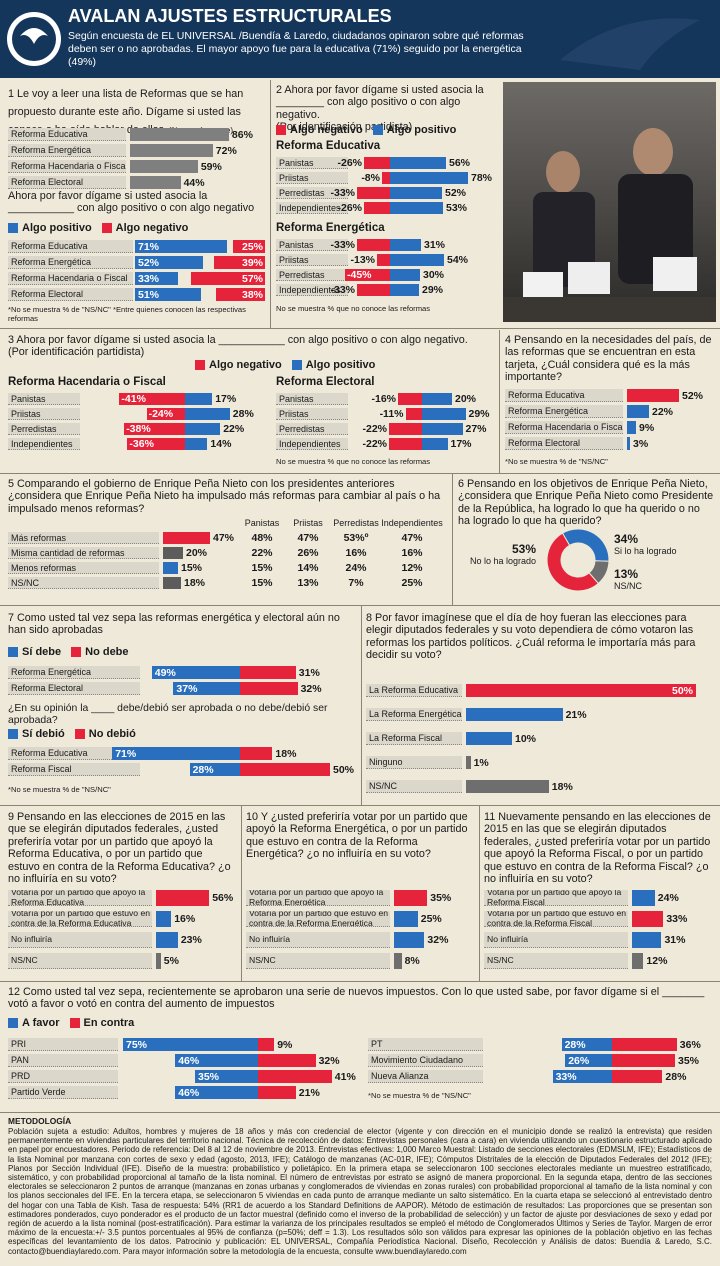 Image resolution: width=720 pixels, height=1266 pixels. What do you see at coordinates (345, 1076) in the screenshot?
I see `value-label: 41%` at bounding box center [345, 1076].